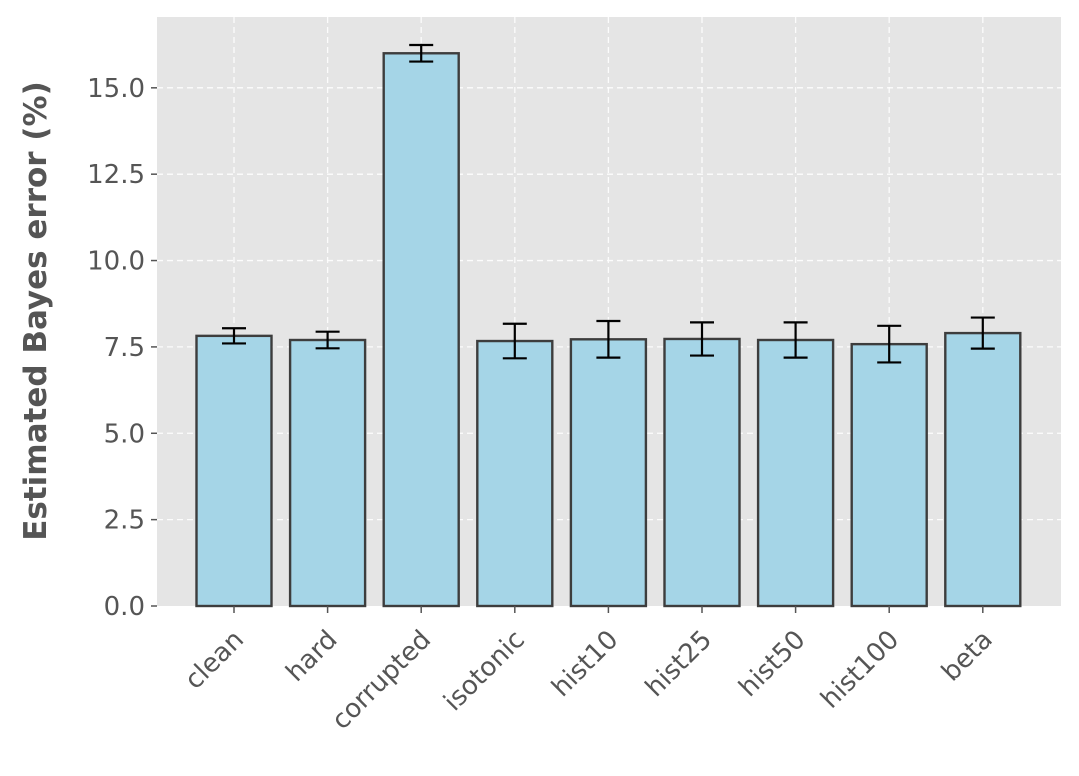  I want to click on y-tick-label: 5.0, so click(124, 434).